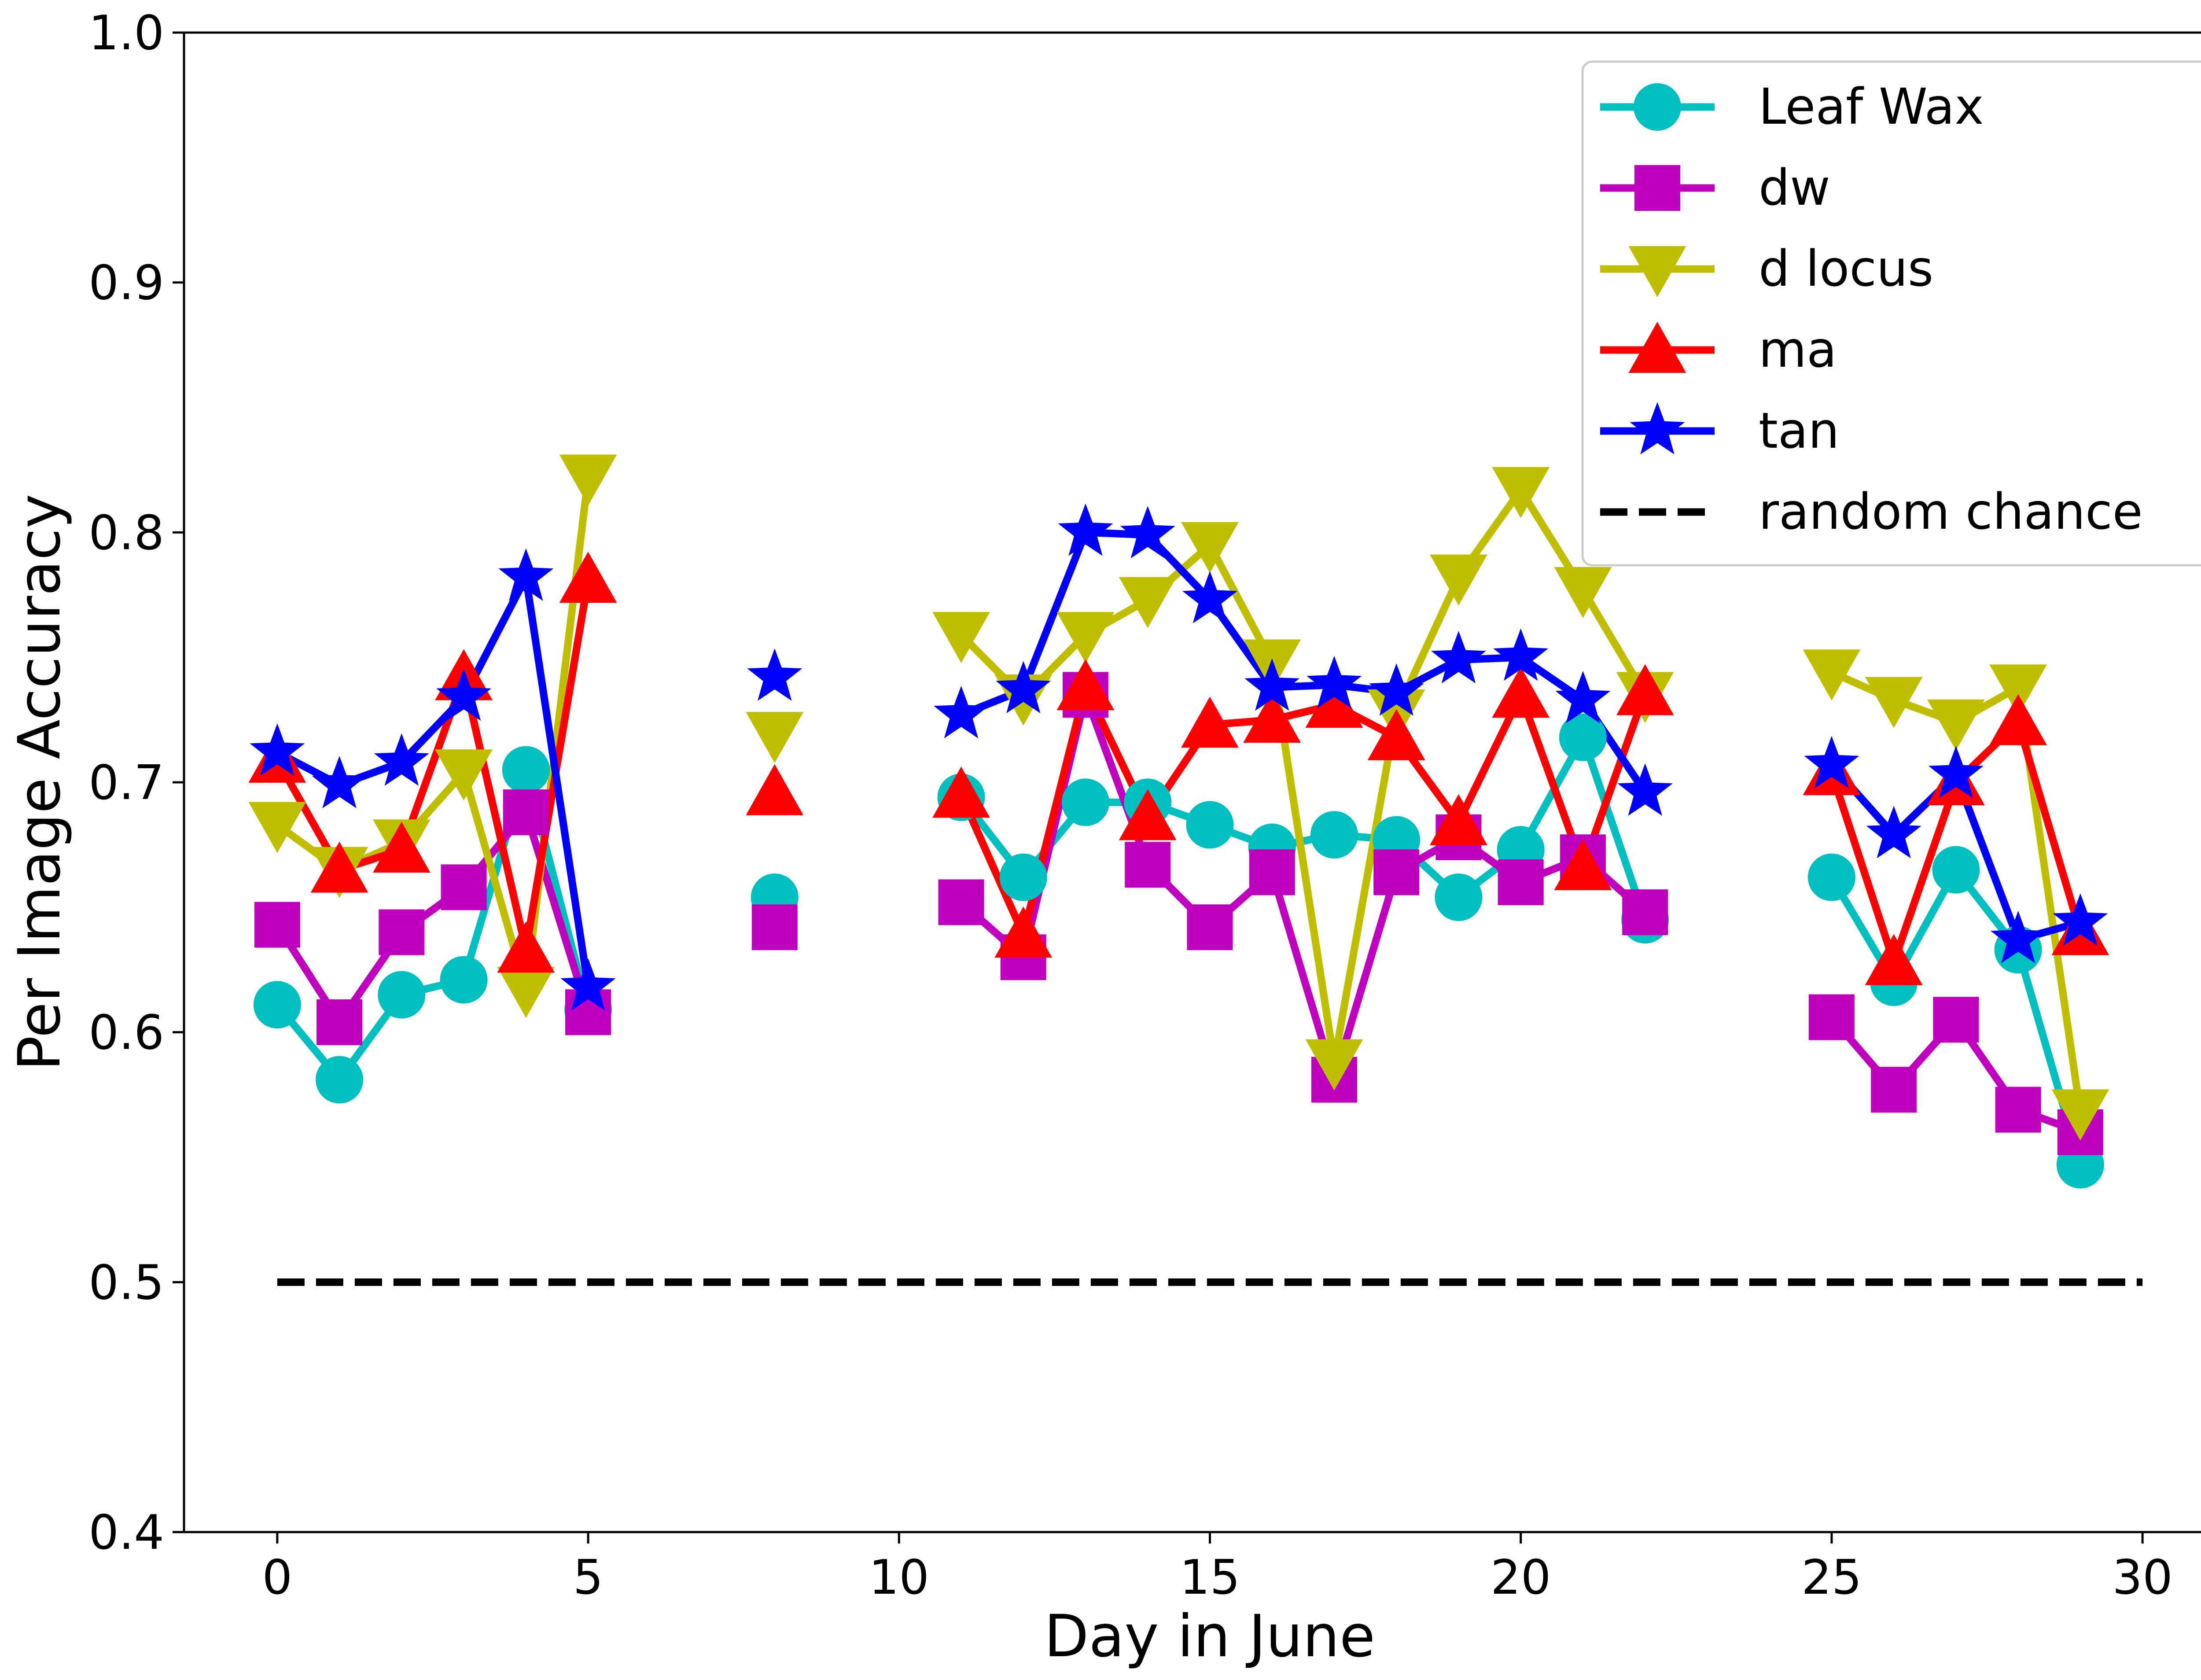 This screenshot has width=2201, height=1680. What do you see at coordinates (1846, 269) in the screenshot?
I see `legend-label-d-locus: d locus` at bounding box center [1846, 269].